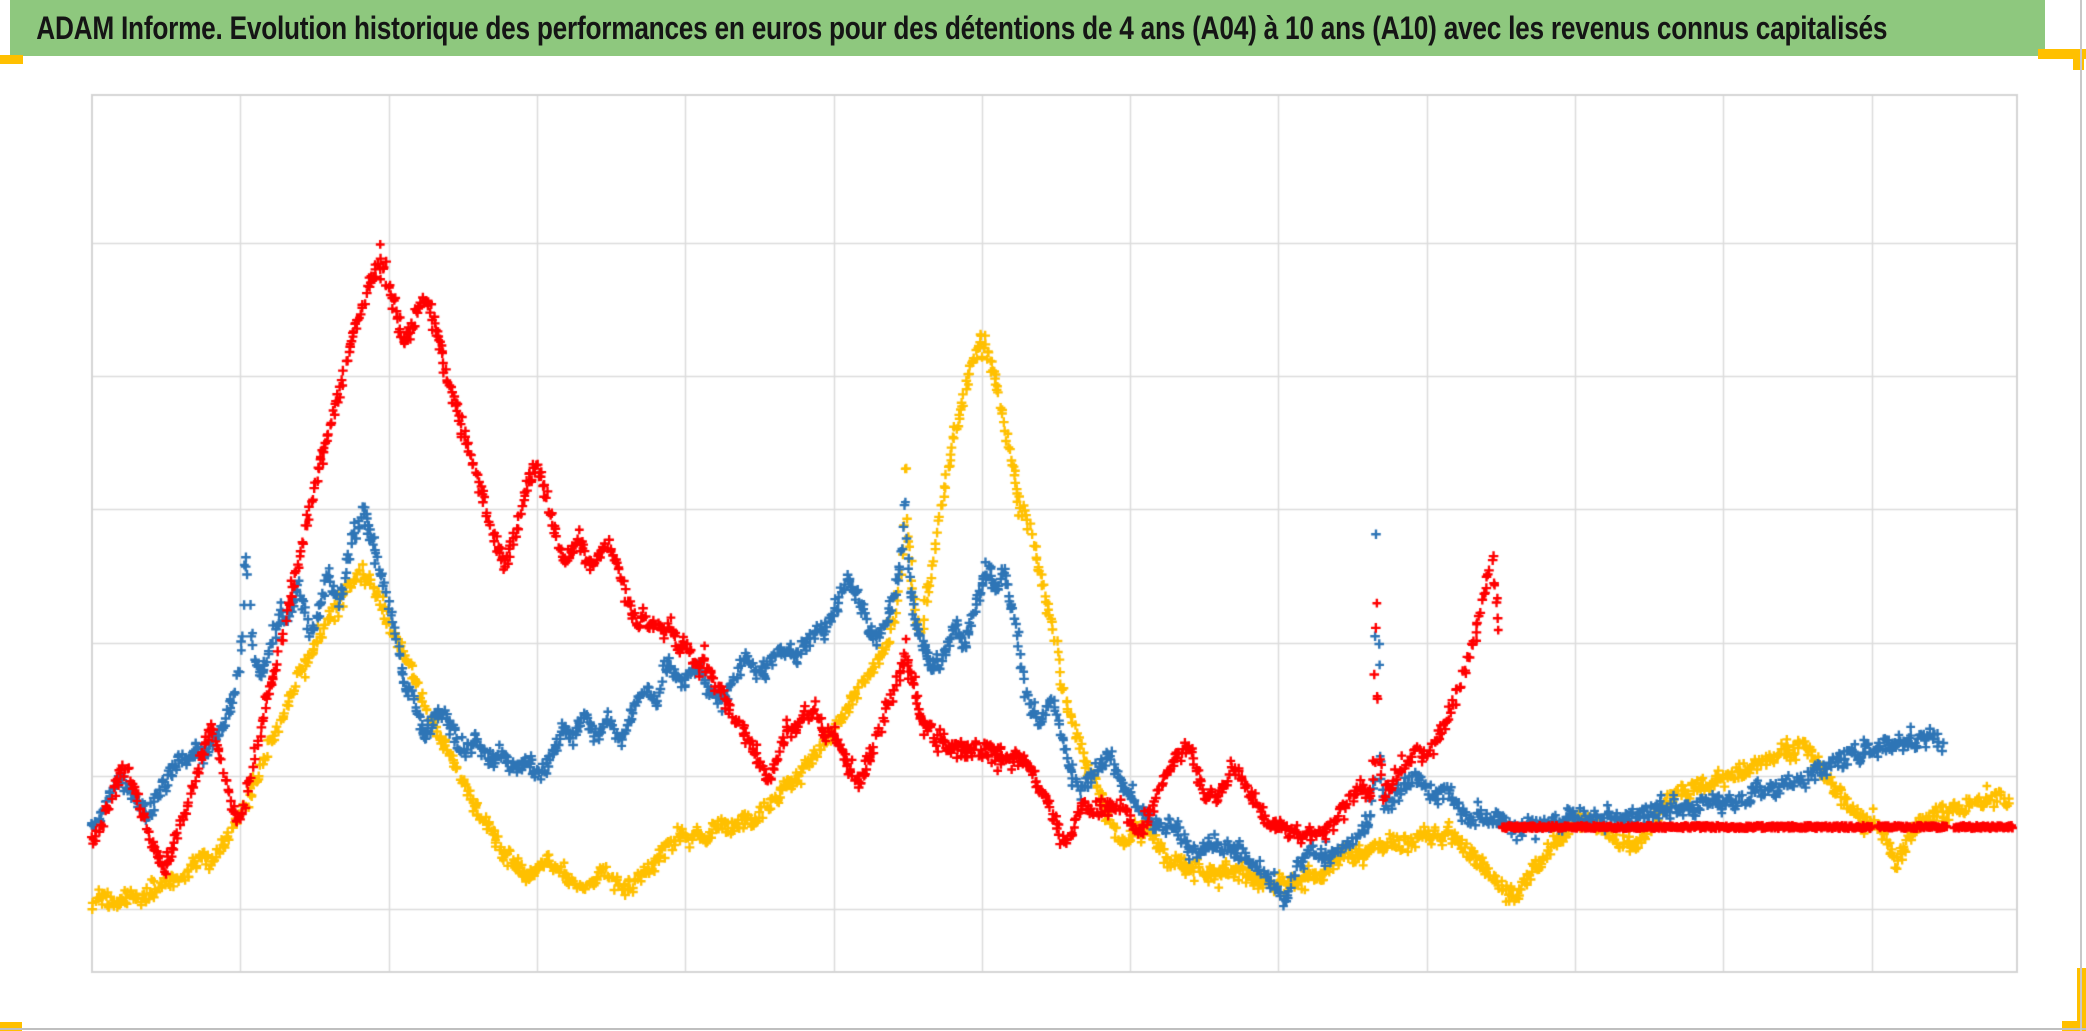 The height and width of the screenshot is (1031, 2086). I want to click on frame-corner-top-right-horizontal, so click(2062, 54).